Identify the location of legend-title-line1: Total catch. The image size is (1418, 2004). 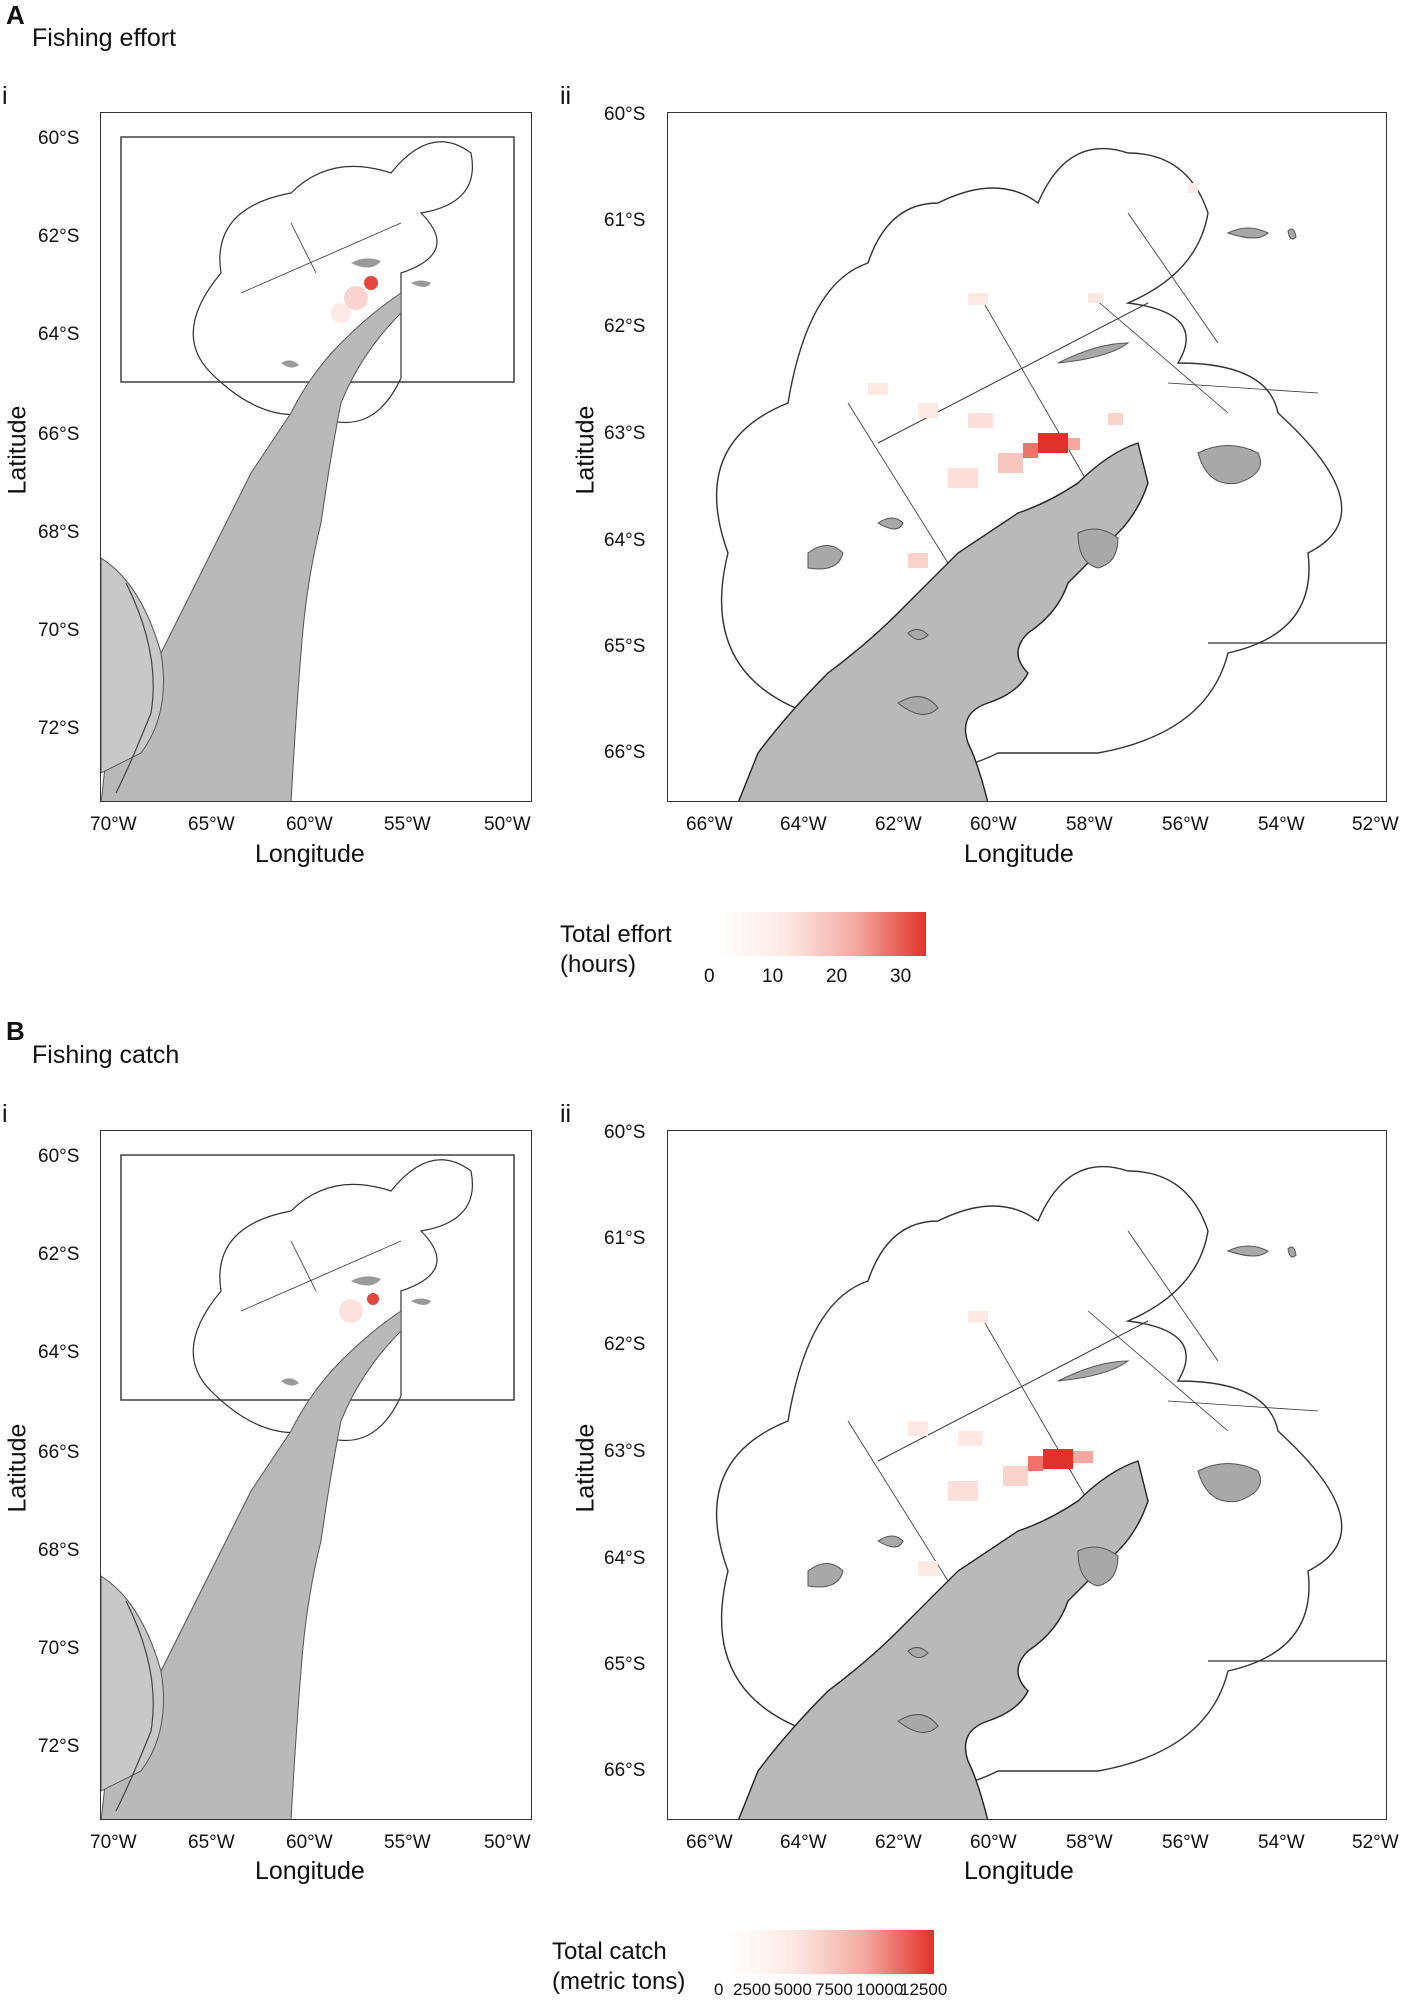
(609, 1951).